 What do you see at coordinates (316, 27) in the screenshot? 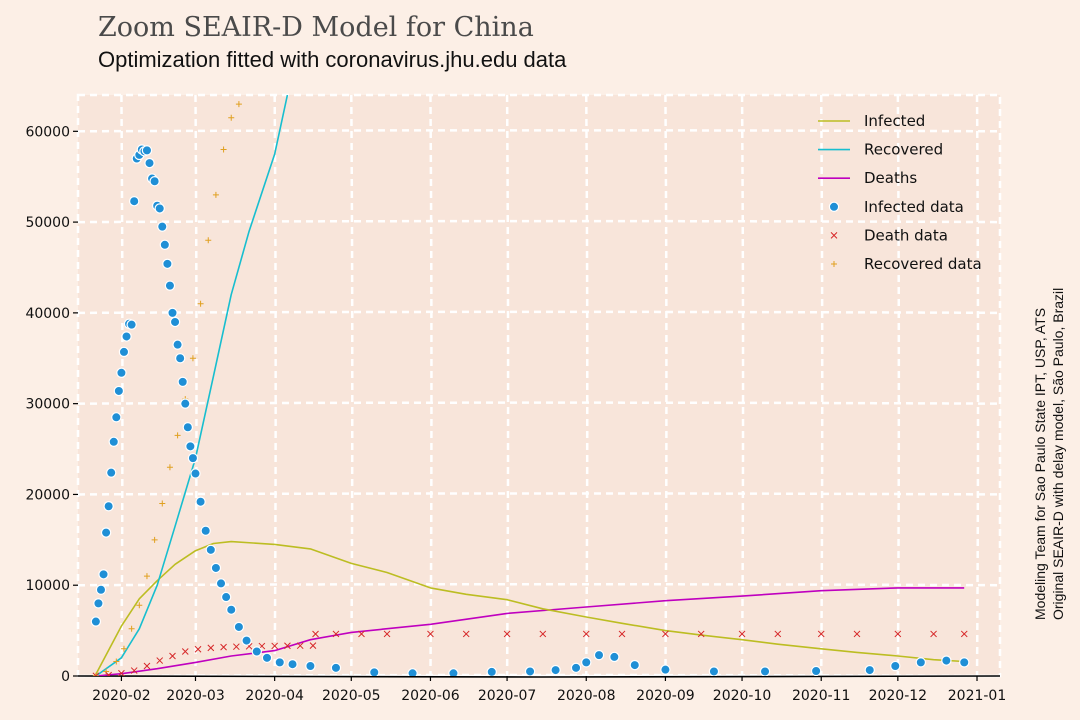
I see `chart-title: Zoom SEAIR-D Model for China` at bounding box center [316, 27].